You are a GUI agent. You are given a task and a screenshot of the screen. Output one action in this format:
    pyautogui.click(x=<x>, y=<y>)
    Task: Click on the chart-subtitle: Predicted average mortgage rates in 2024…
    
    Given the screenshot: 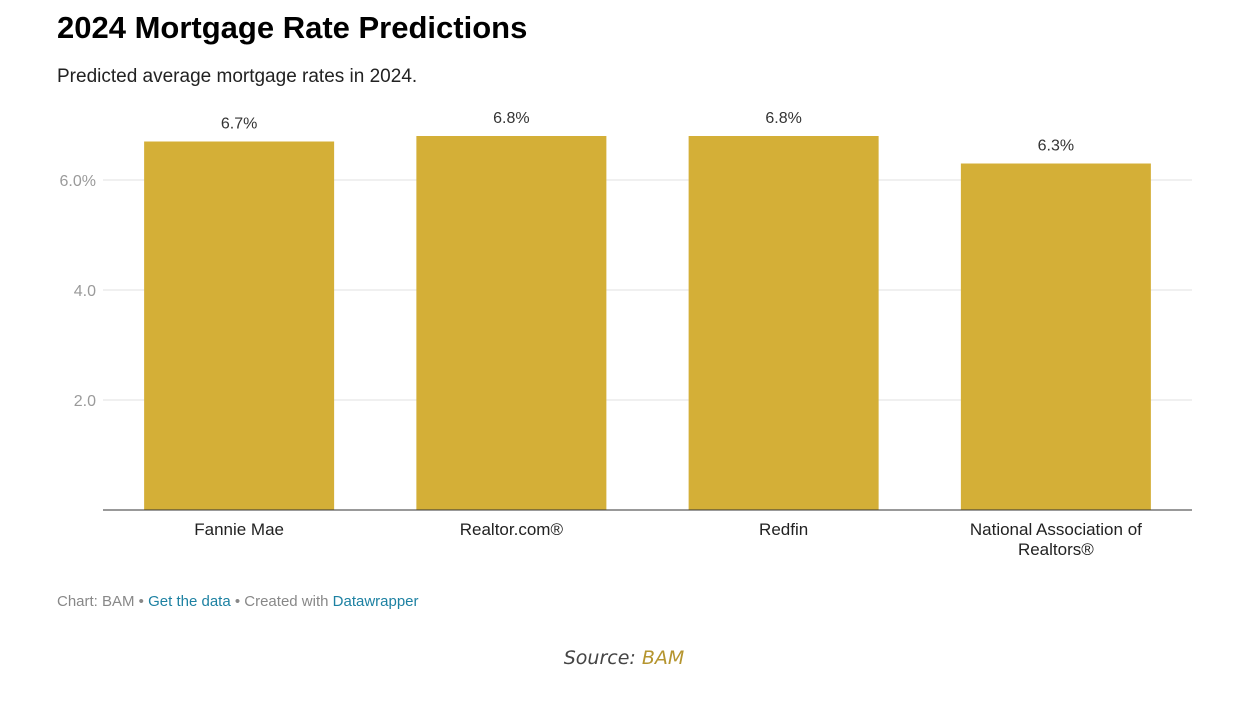 What is the action you would take?
    pyautogui.click(x=237, y=76)
    